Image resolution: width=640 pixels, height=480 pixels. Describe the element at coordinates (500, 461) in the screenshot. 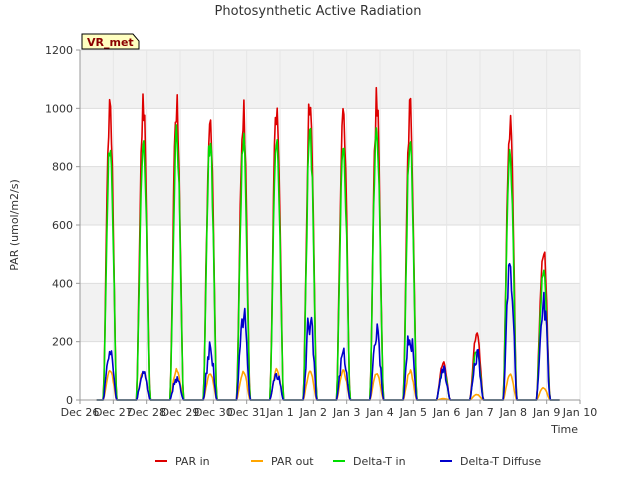

I see `legend-label: Delta-T Diffuse` at that location.